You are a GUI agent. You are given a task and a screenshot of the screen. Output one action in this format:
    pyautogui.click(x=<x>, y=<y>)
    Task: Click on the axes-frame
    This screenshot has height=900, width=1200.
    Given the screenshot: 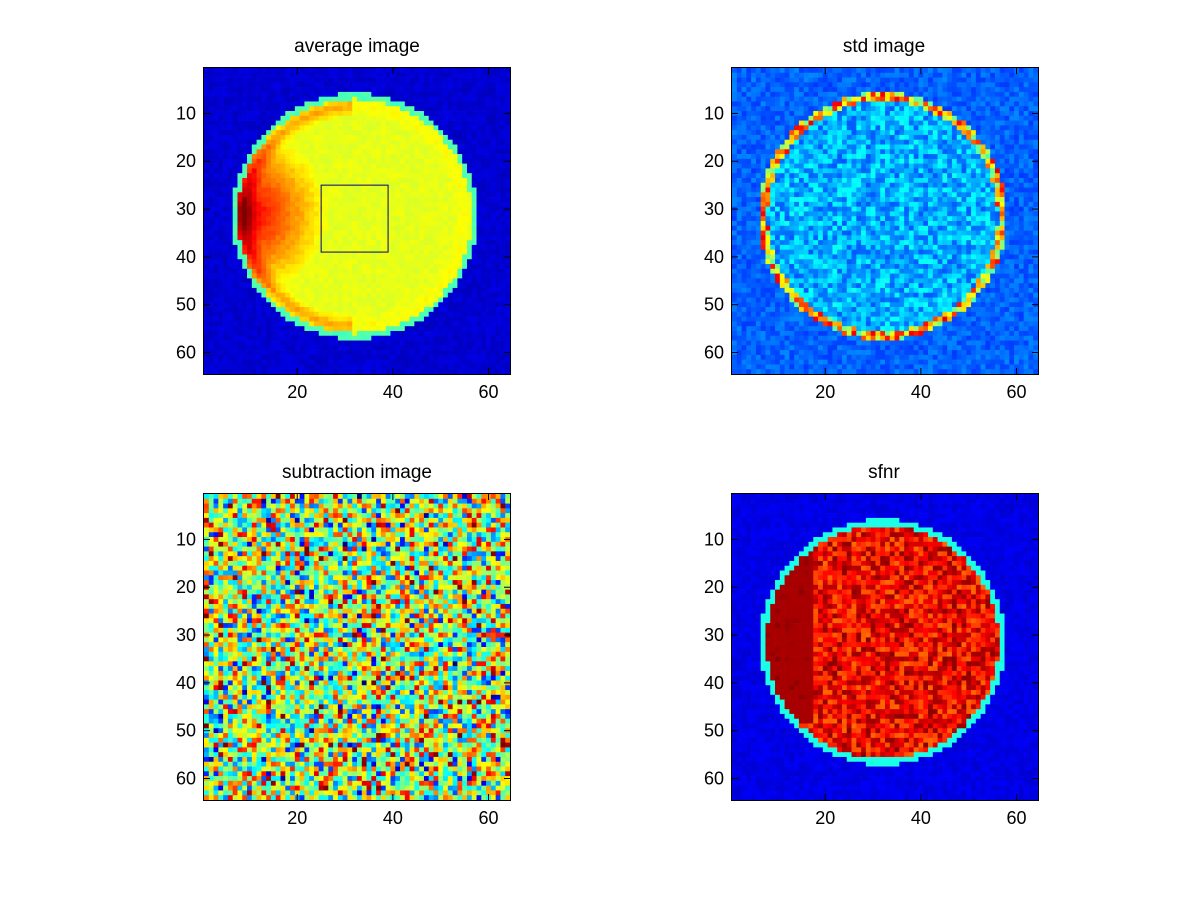 What is the action you would take?
    pyautogui.click(x=357, y=221)
    